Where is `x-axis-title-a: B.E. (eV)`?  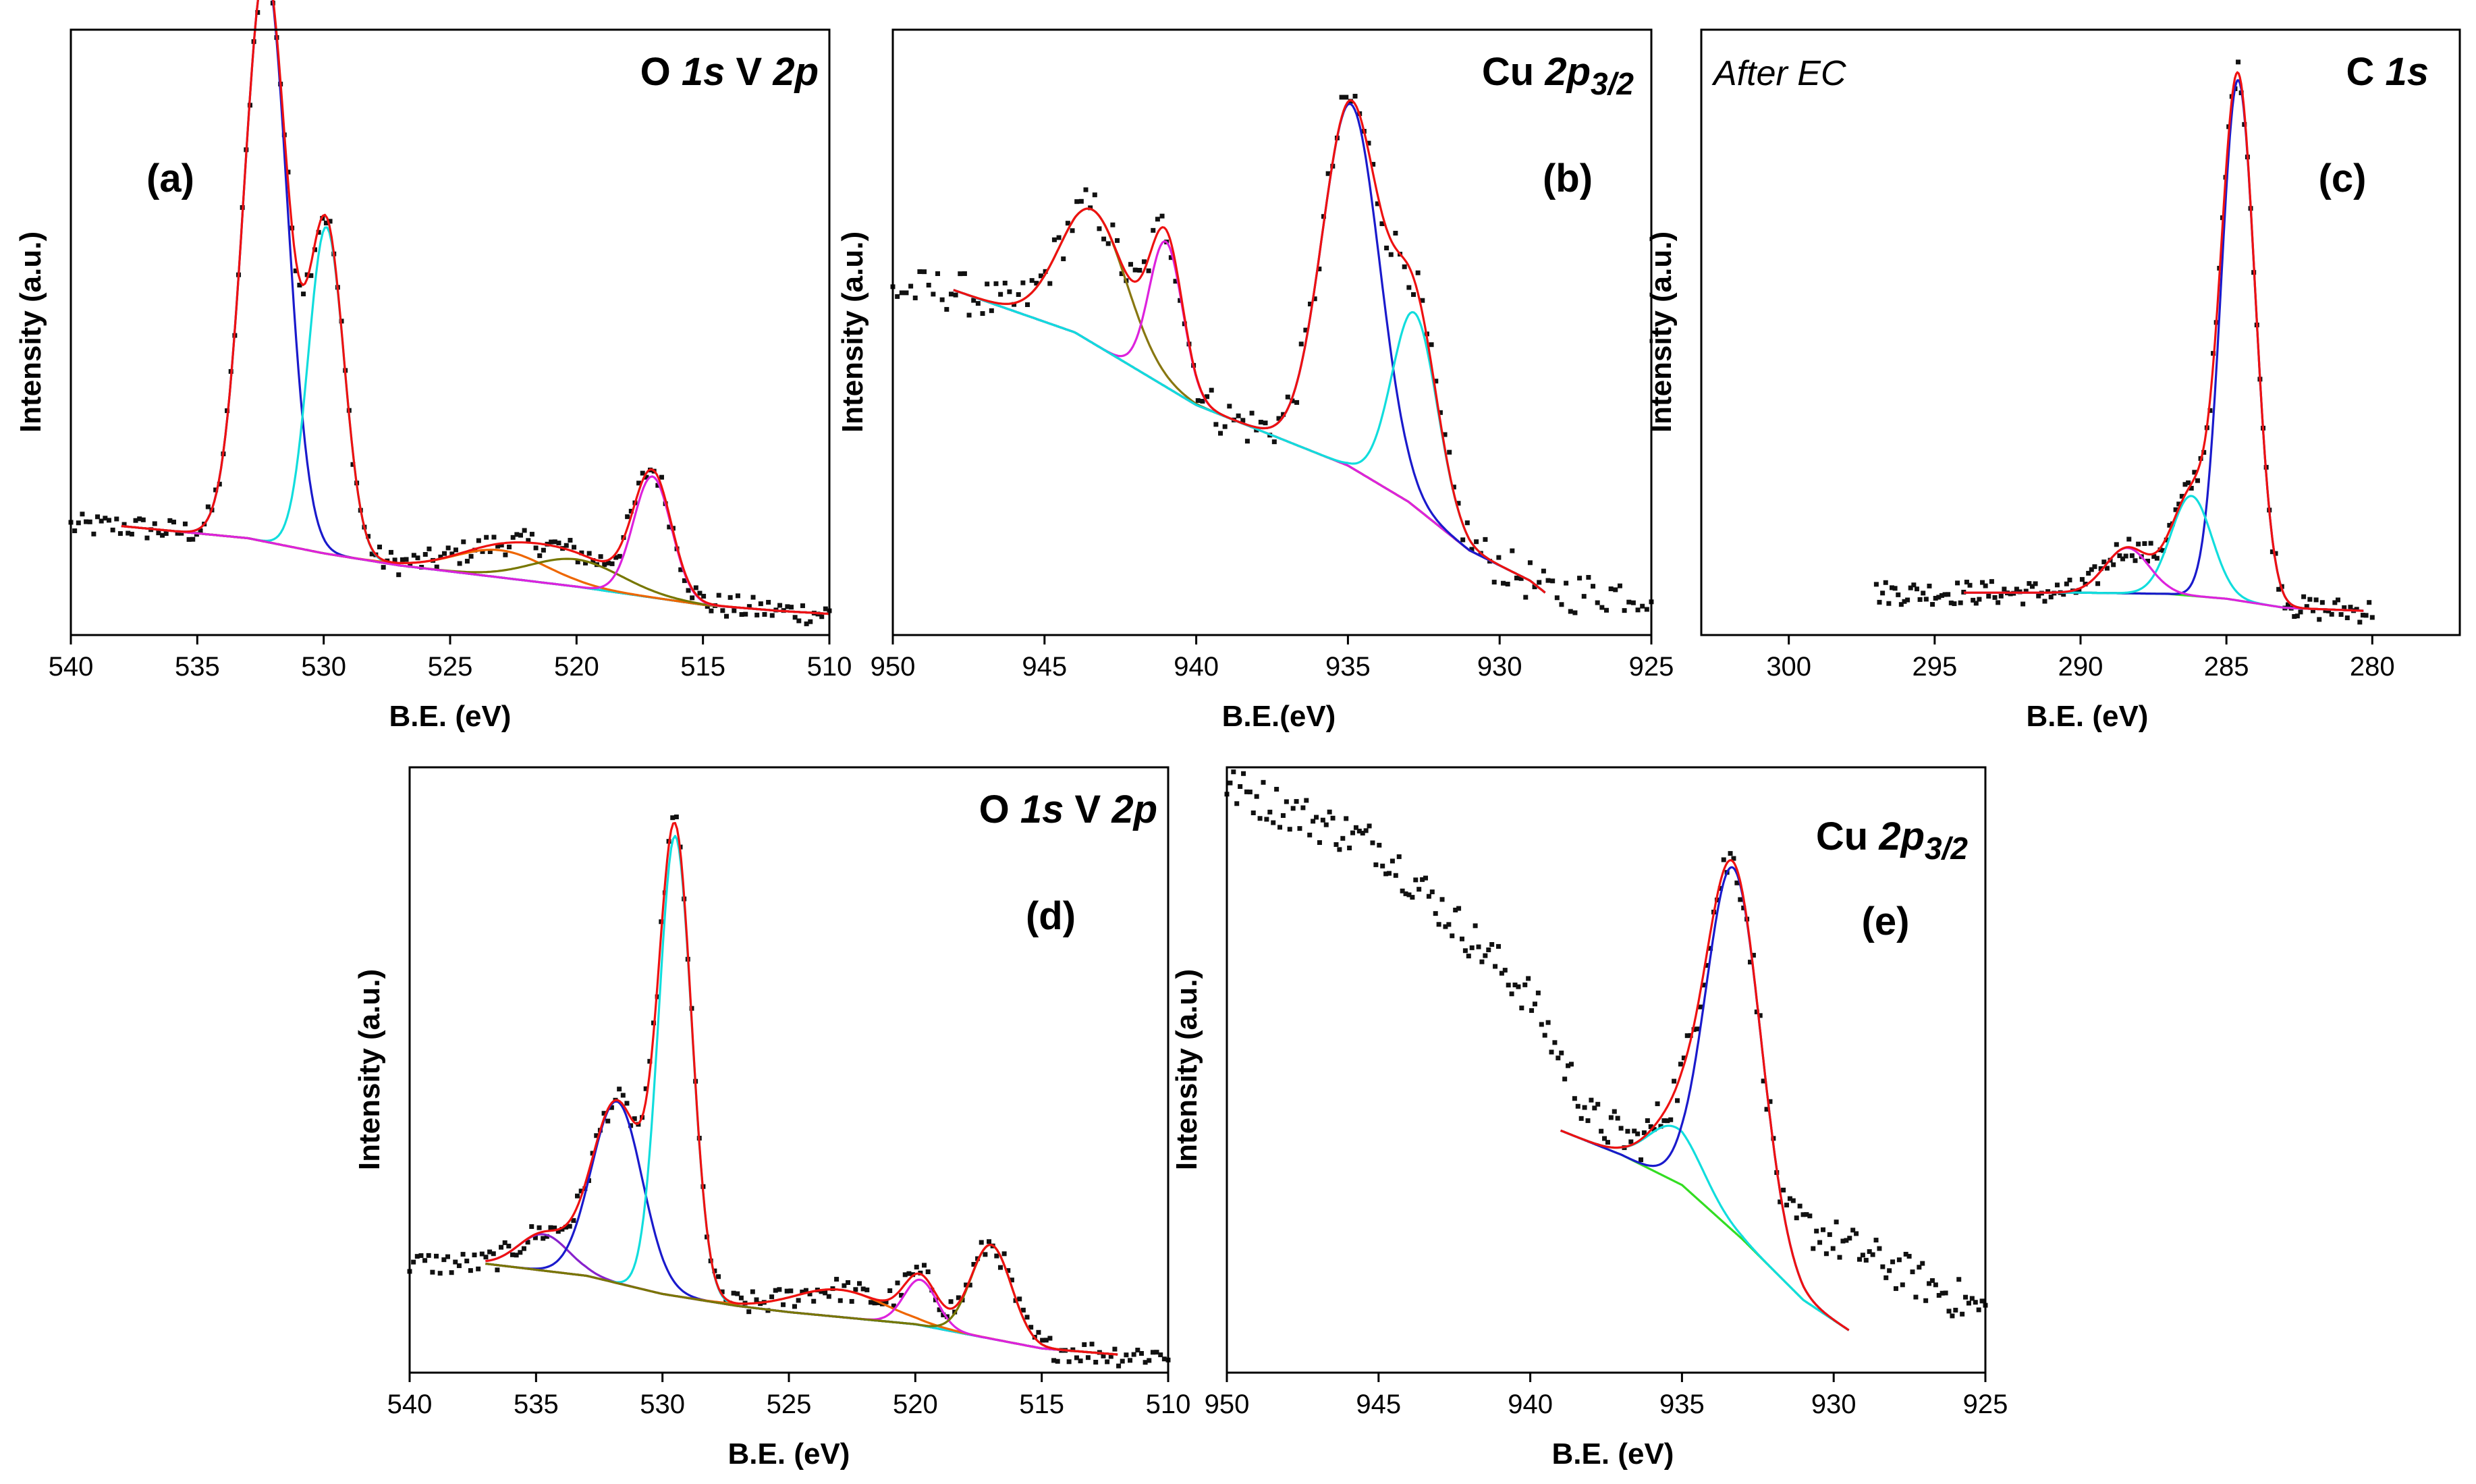
x-axis-title-a: B.E. (eV) is located at coordinates (451, 716).